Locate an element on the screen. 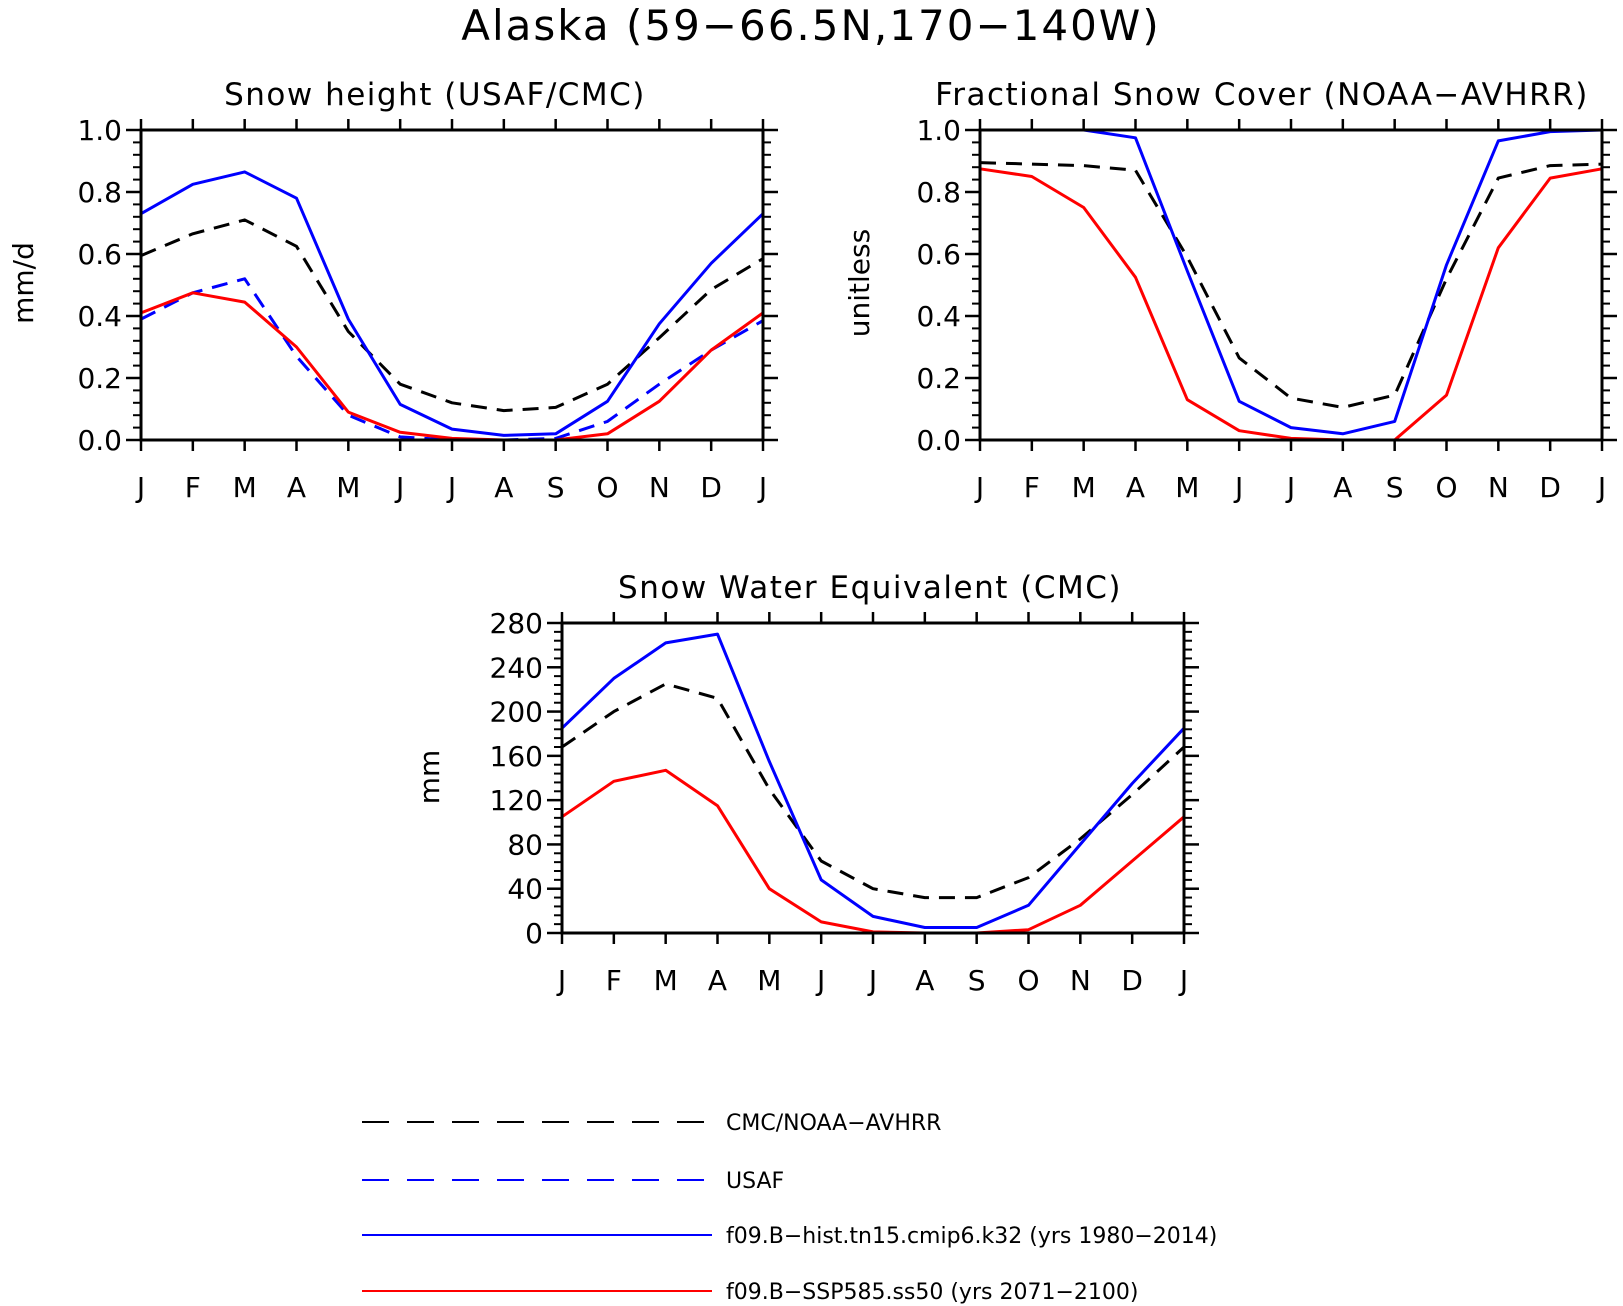 This screenshot has width=1623, height=1306. y-tick-label: 40 is located at coordinates (525, 889).